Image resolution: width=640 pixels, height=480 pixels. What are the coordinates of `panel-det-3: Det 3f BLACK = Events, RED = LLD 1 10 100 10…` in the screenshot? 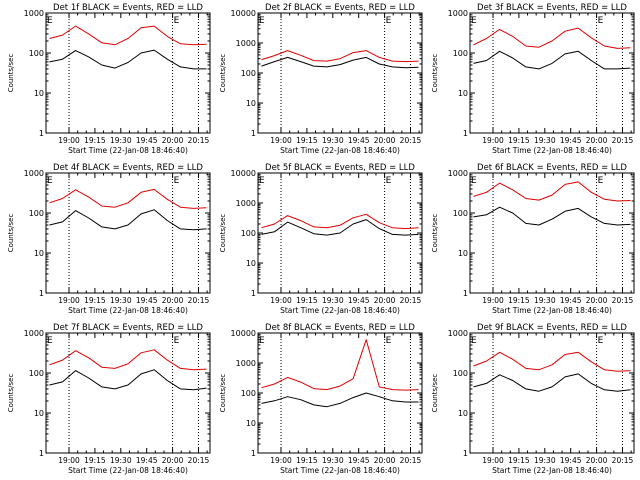 It's located at (533, 79).